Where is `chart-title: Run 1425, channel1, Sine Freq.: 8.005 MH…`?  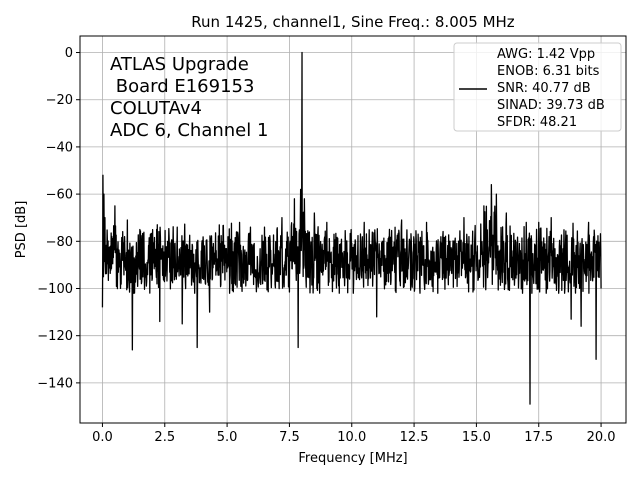 chart-title: Run 1425, channel1, Sine Freq.: 8.005 MH… is located at coordinates (353, 22).